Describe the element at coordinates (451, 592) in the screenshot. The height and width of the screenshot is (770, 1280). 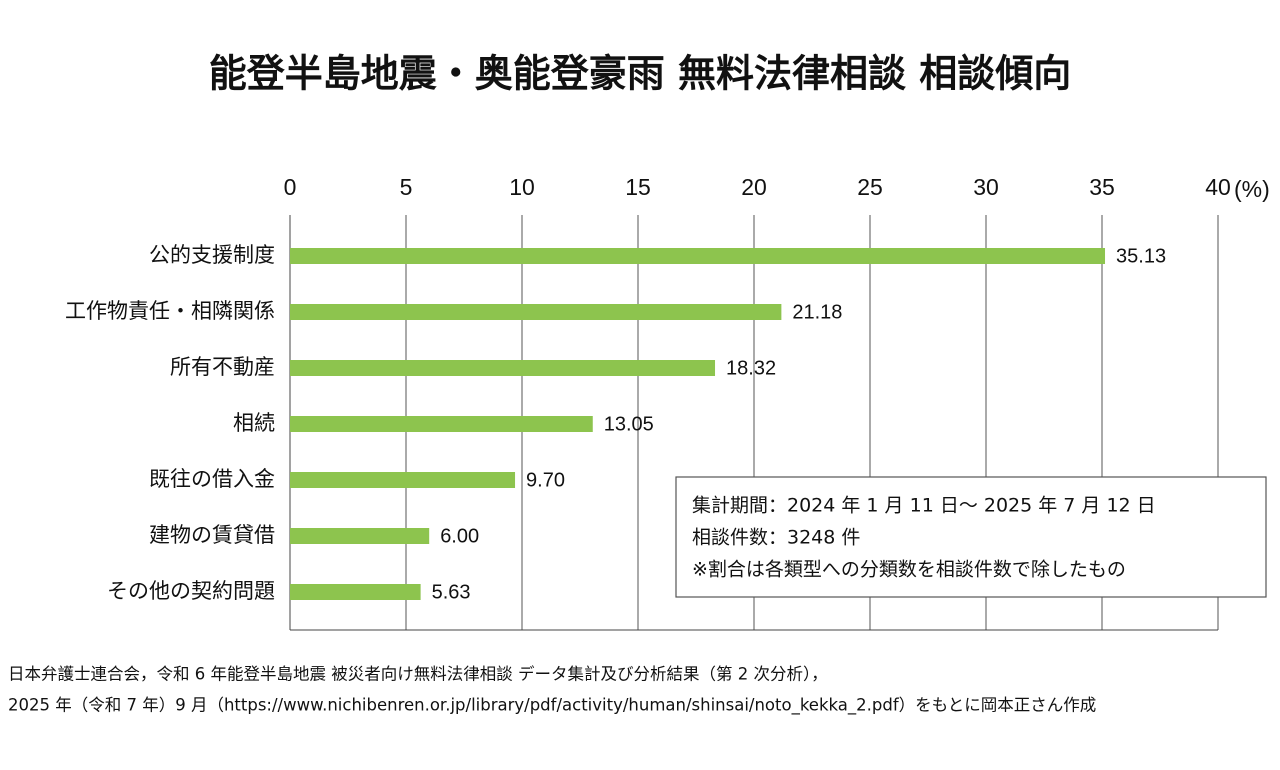
I see `data-label: 5.63` at that location.